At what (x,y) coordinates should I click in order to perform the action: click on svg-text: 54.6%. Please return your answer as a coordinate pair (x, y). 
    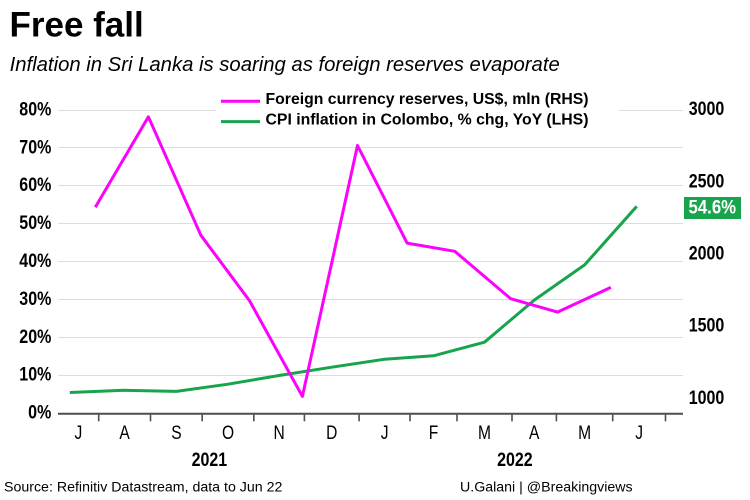
    Looking at the image, I should click on (713, 206).